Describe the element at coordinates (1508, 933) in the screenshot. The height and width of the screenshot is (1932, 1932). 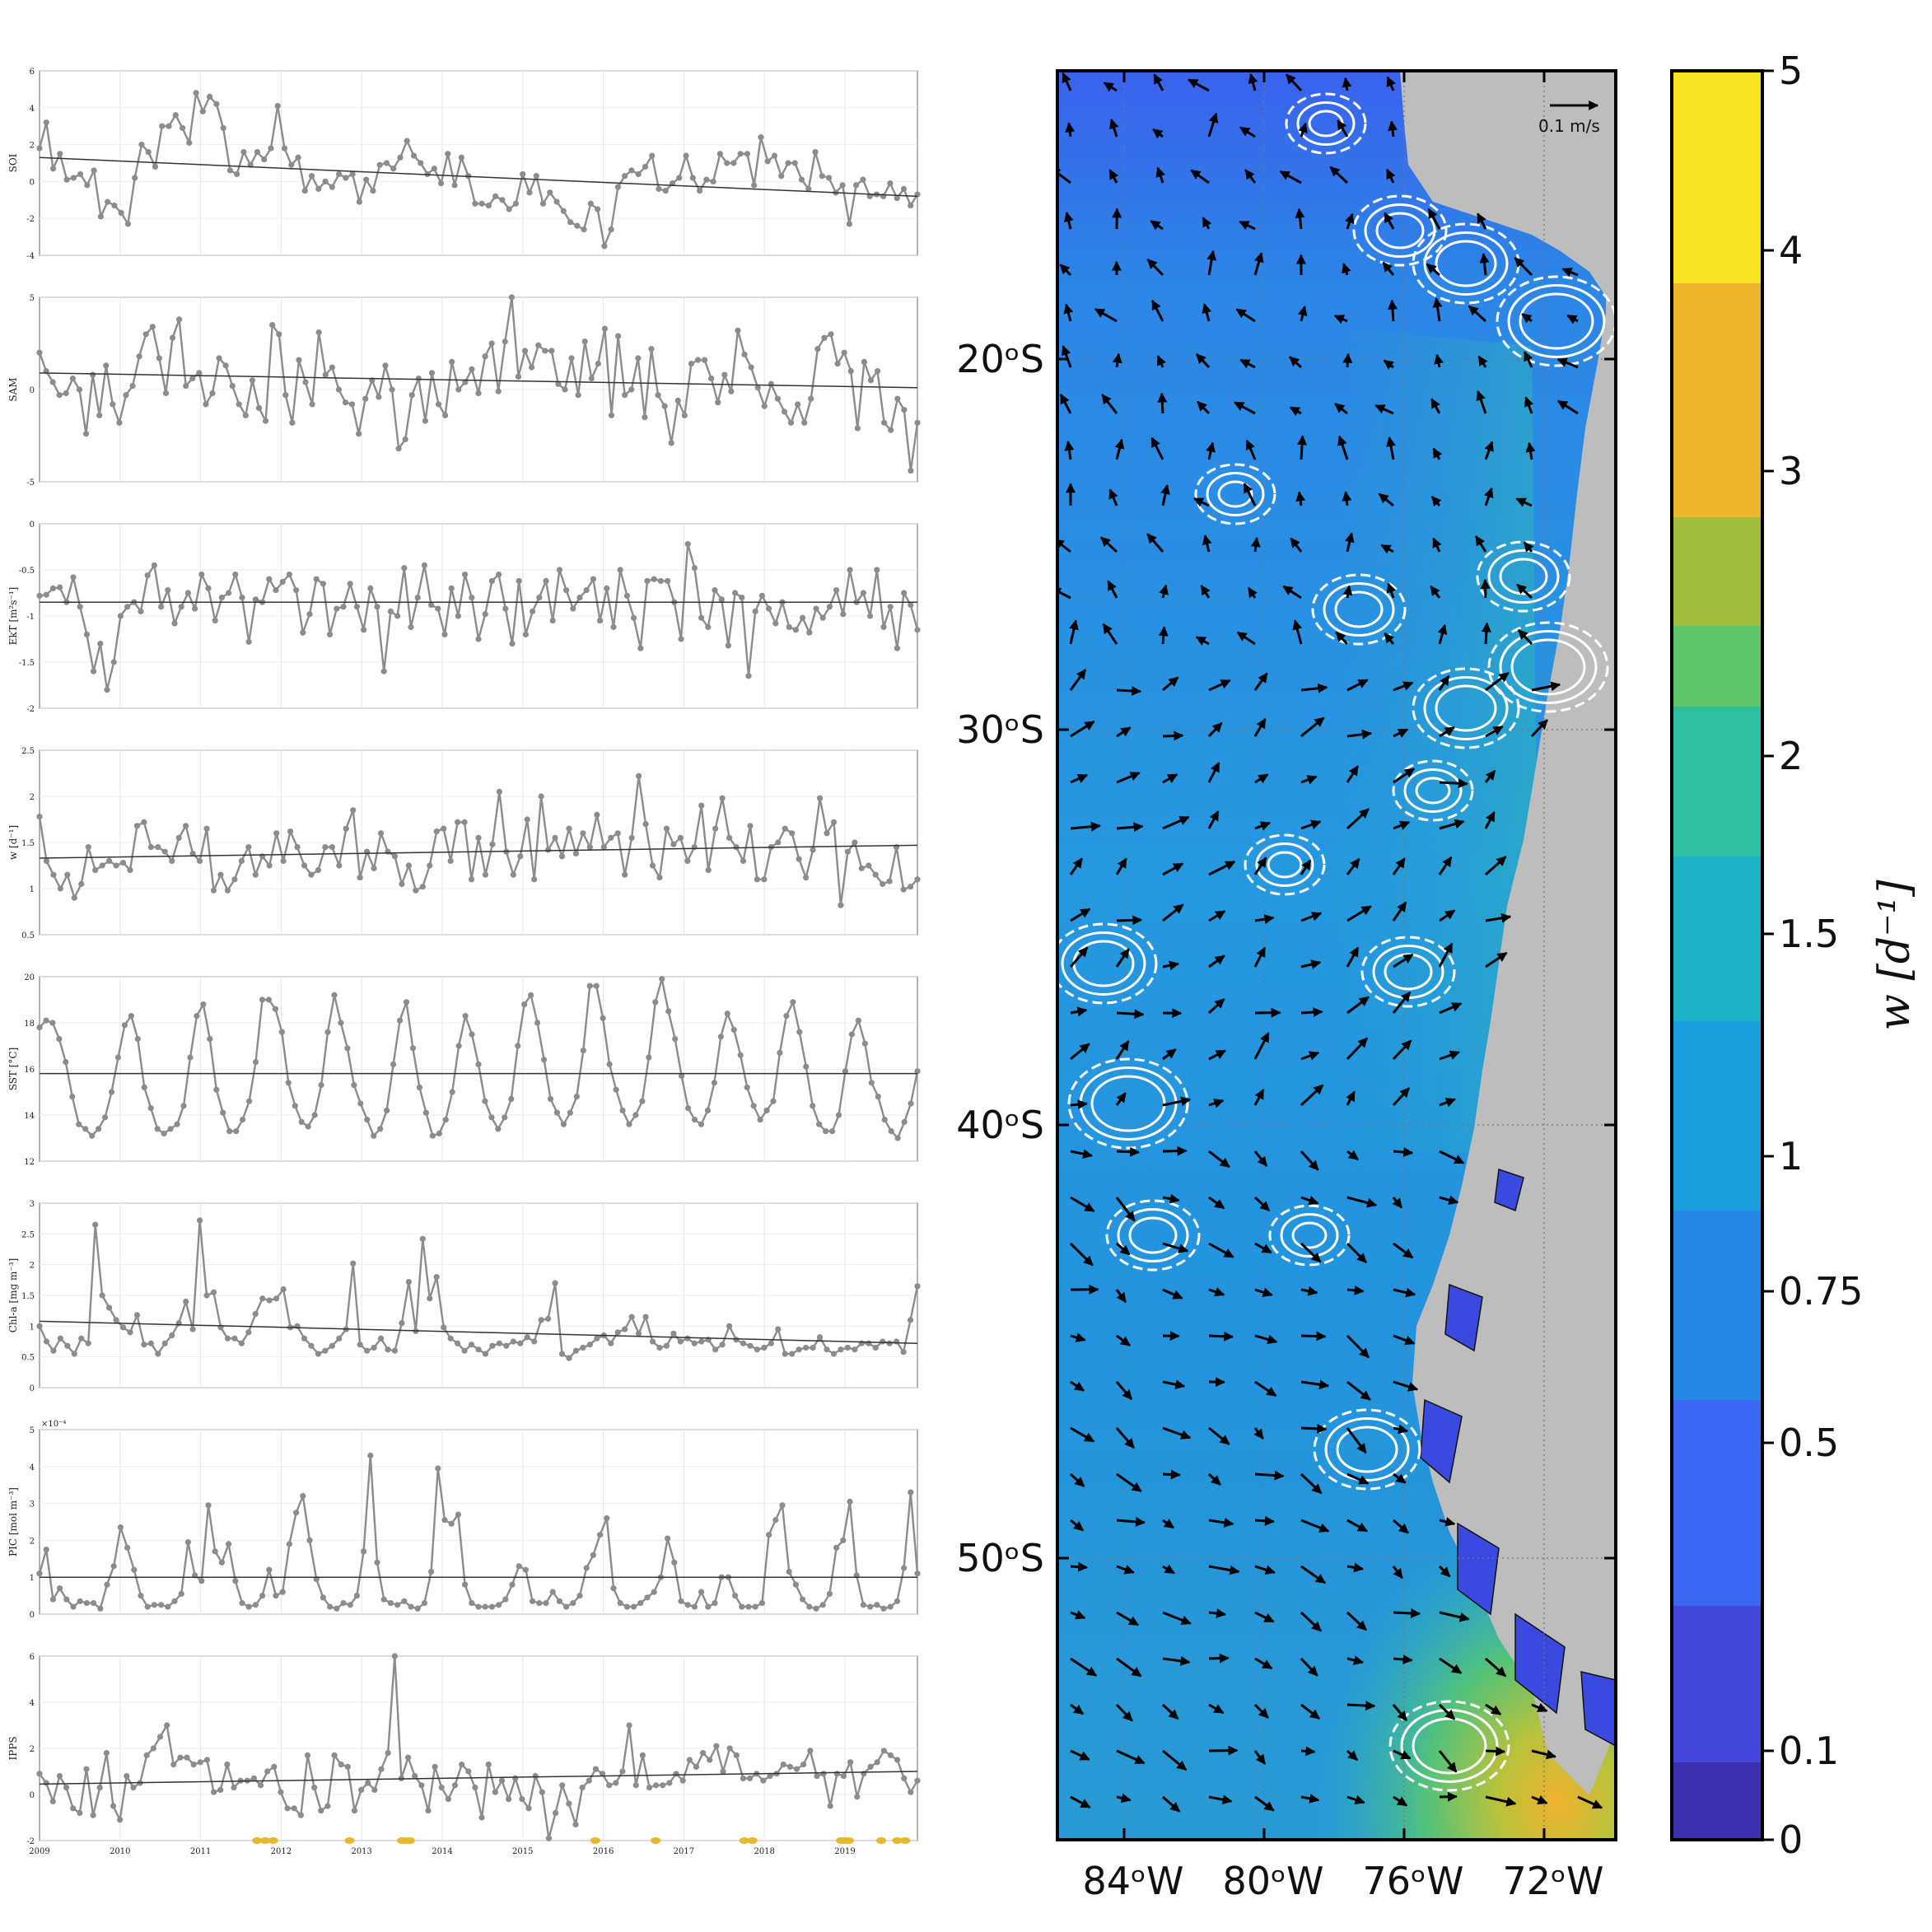
I see `land-south-america` at that location.